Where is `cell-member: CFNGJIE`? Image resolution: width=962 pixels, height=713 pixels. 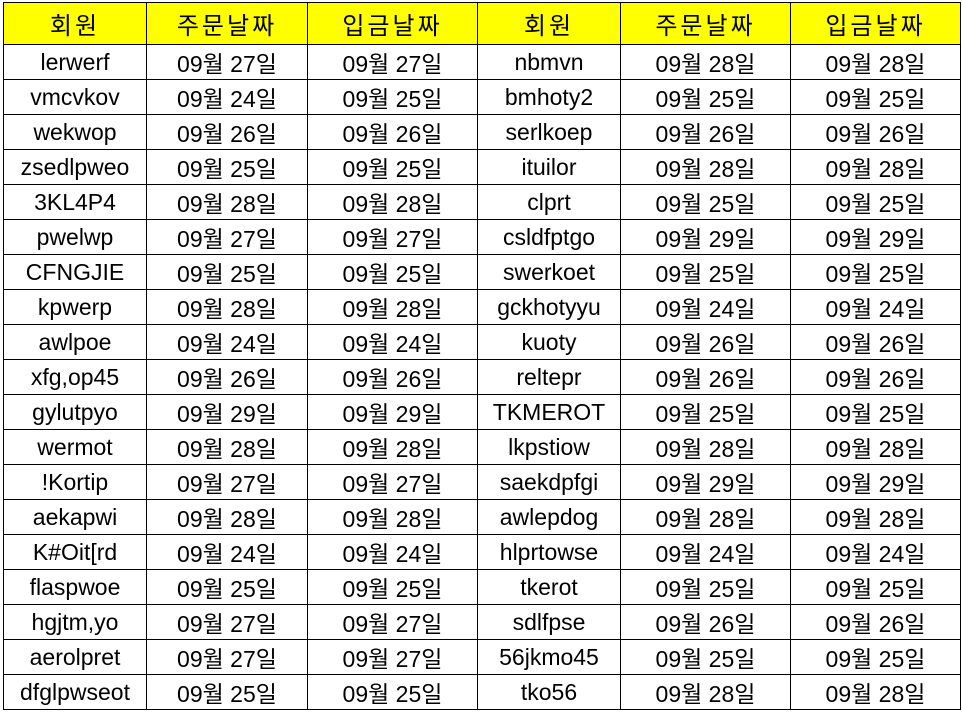
cell-member: CFNGJIE is located at coordinates (75, 272).